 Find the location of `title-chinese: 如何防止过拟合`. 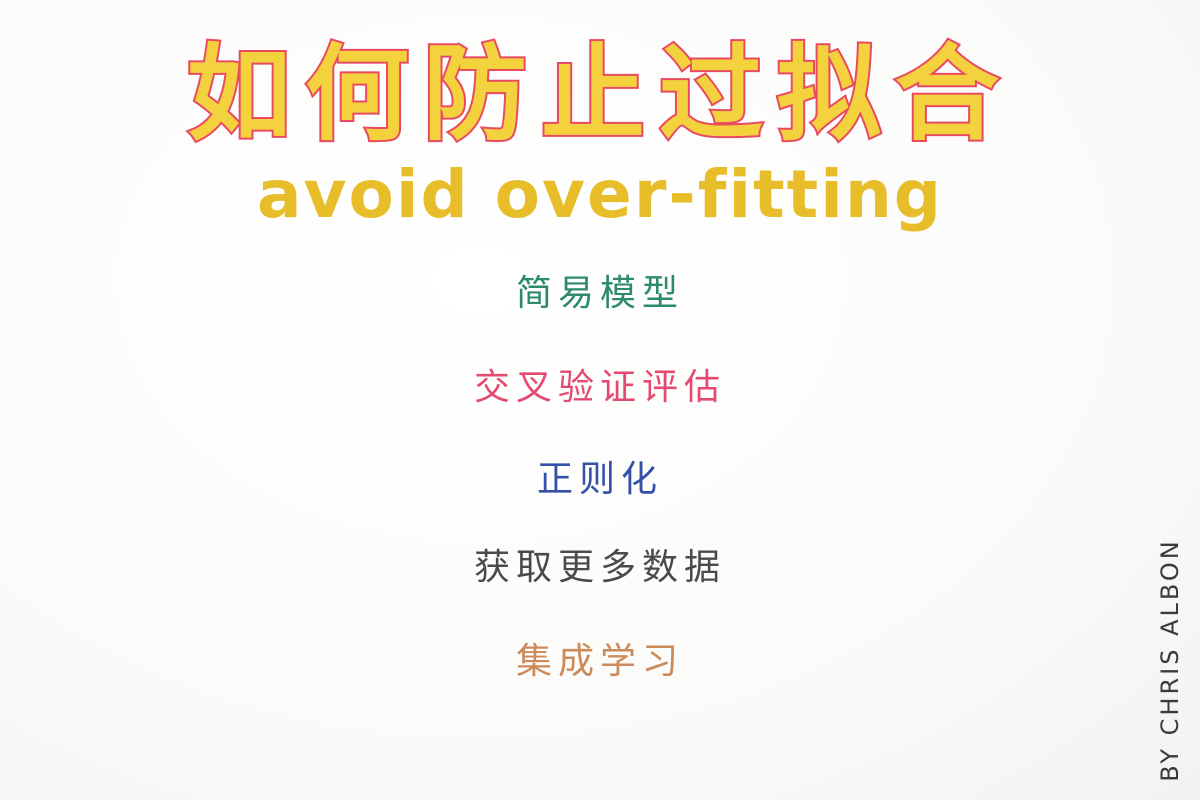

title-chinese: 如何防止过拟合 is located at coordinates (599, 94).